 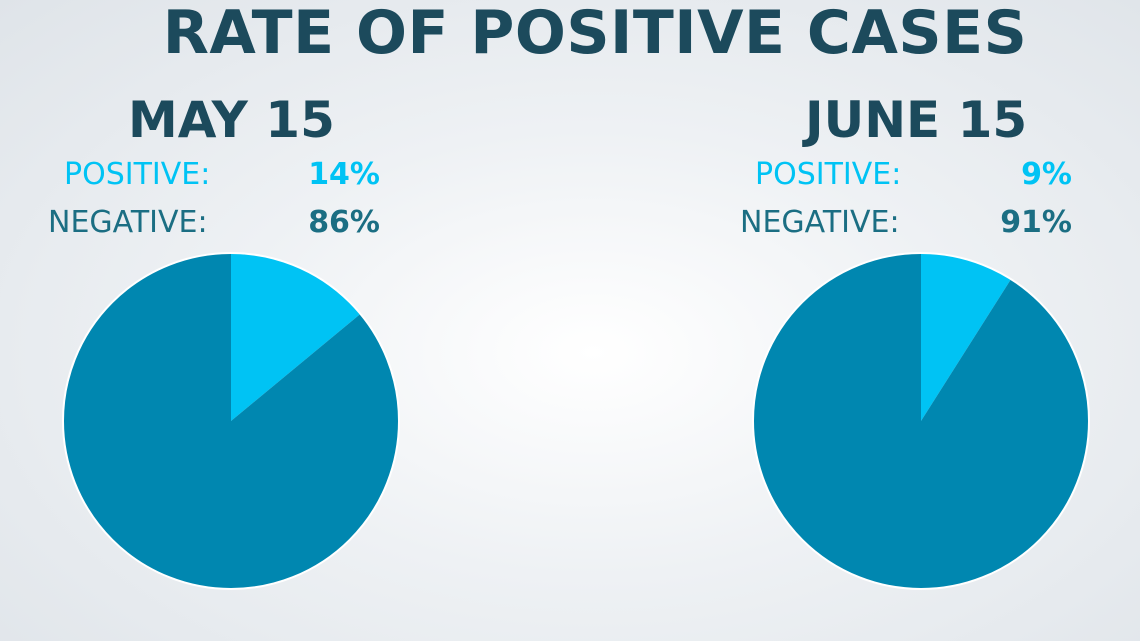 I want to click on chart-title: RATE OF POSITIVE CASES, so click(x=595, y=34).